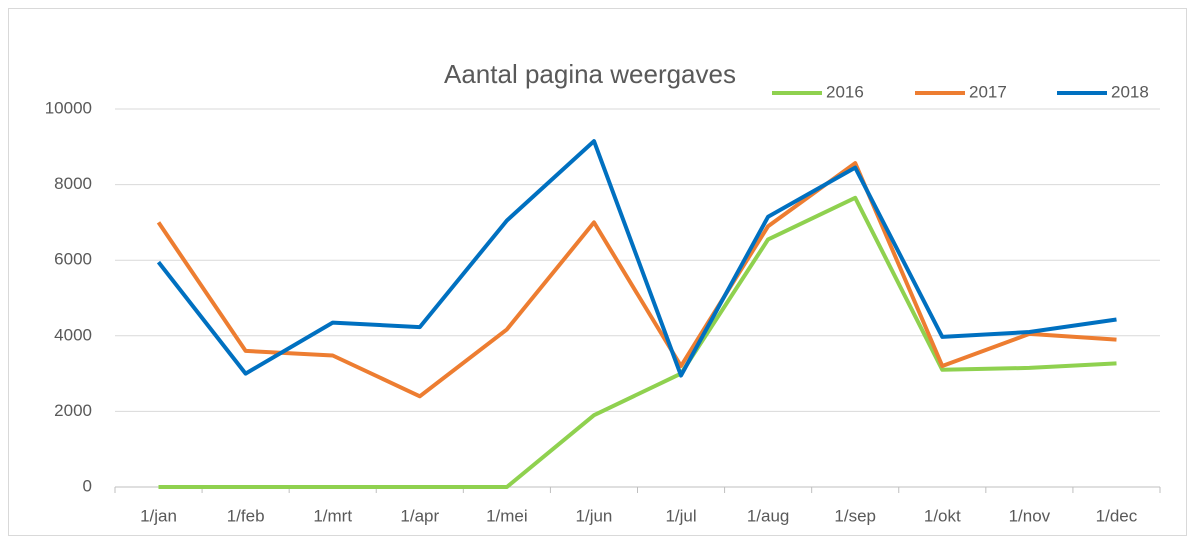 This screenshot has height=537, width=1188. I want to click on x-tick-label: 1/mrt, so click(332, 515).